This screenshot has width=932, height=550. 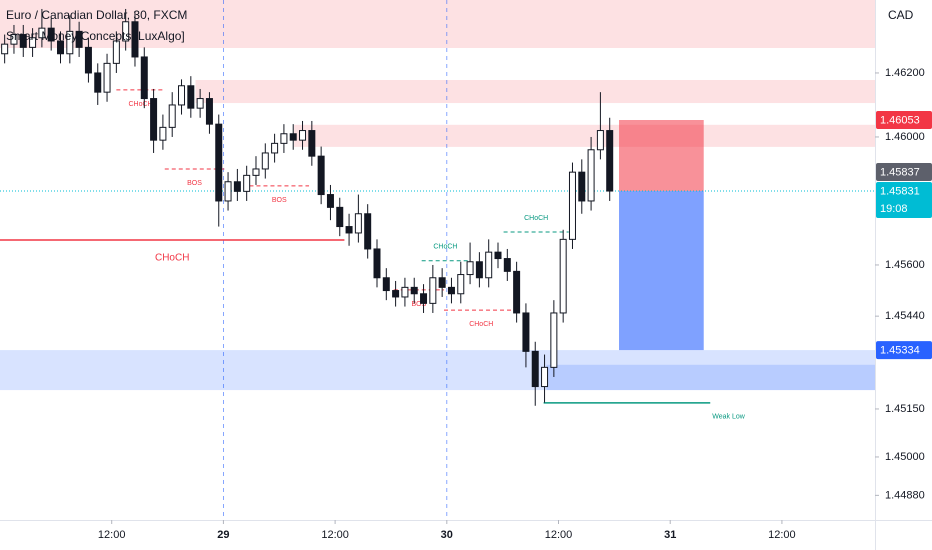 I want to click on price-tag-label: 1.45334, so click(x=900, y=350).